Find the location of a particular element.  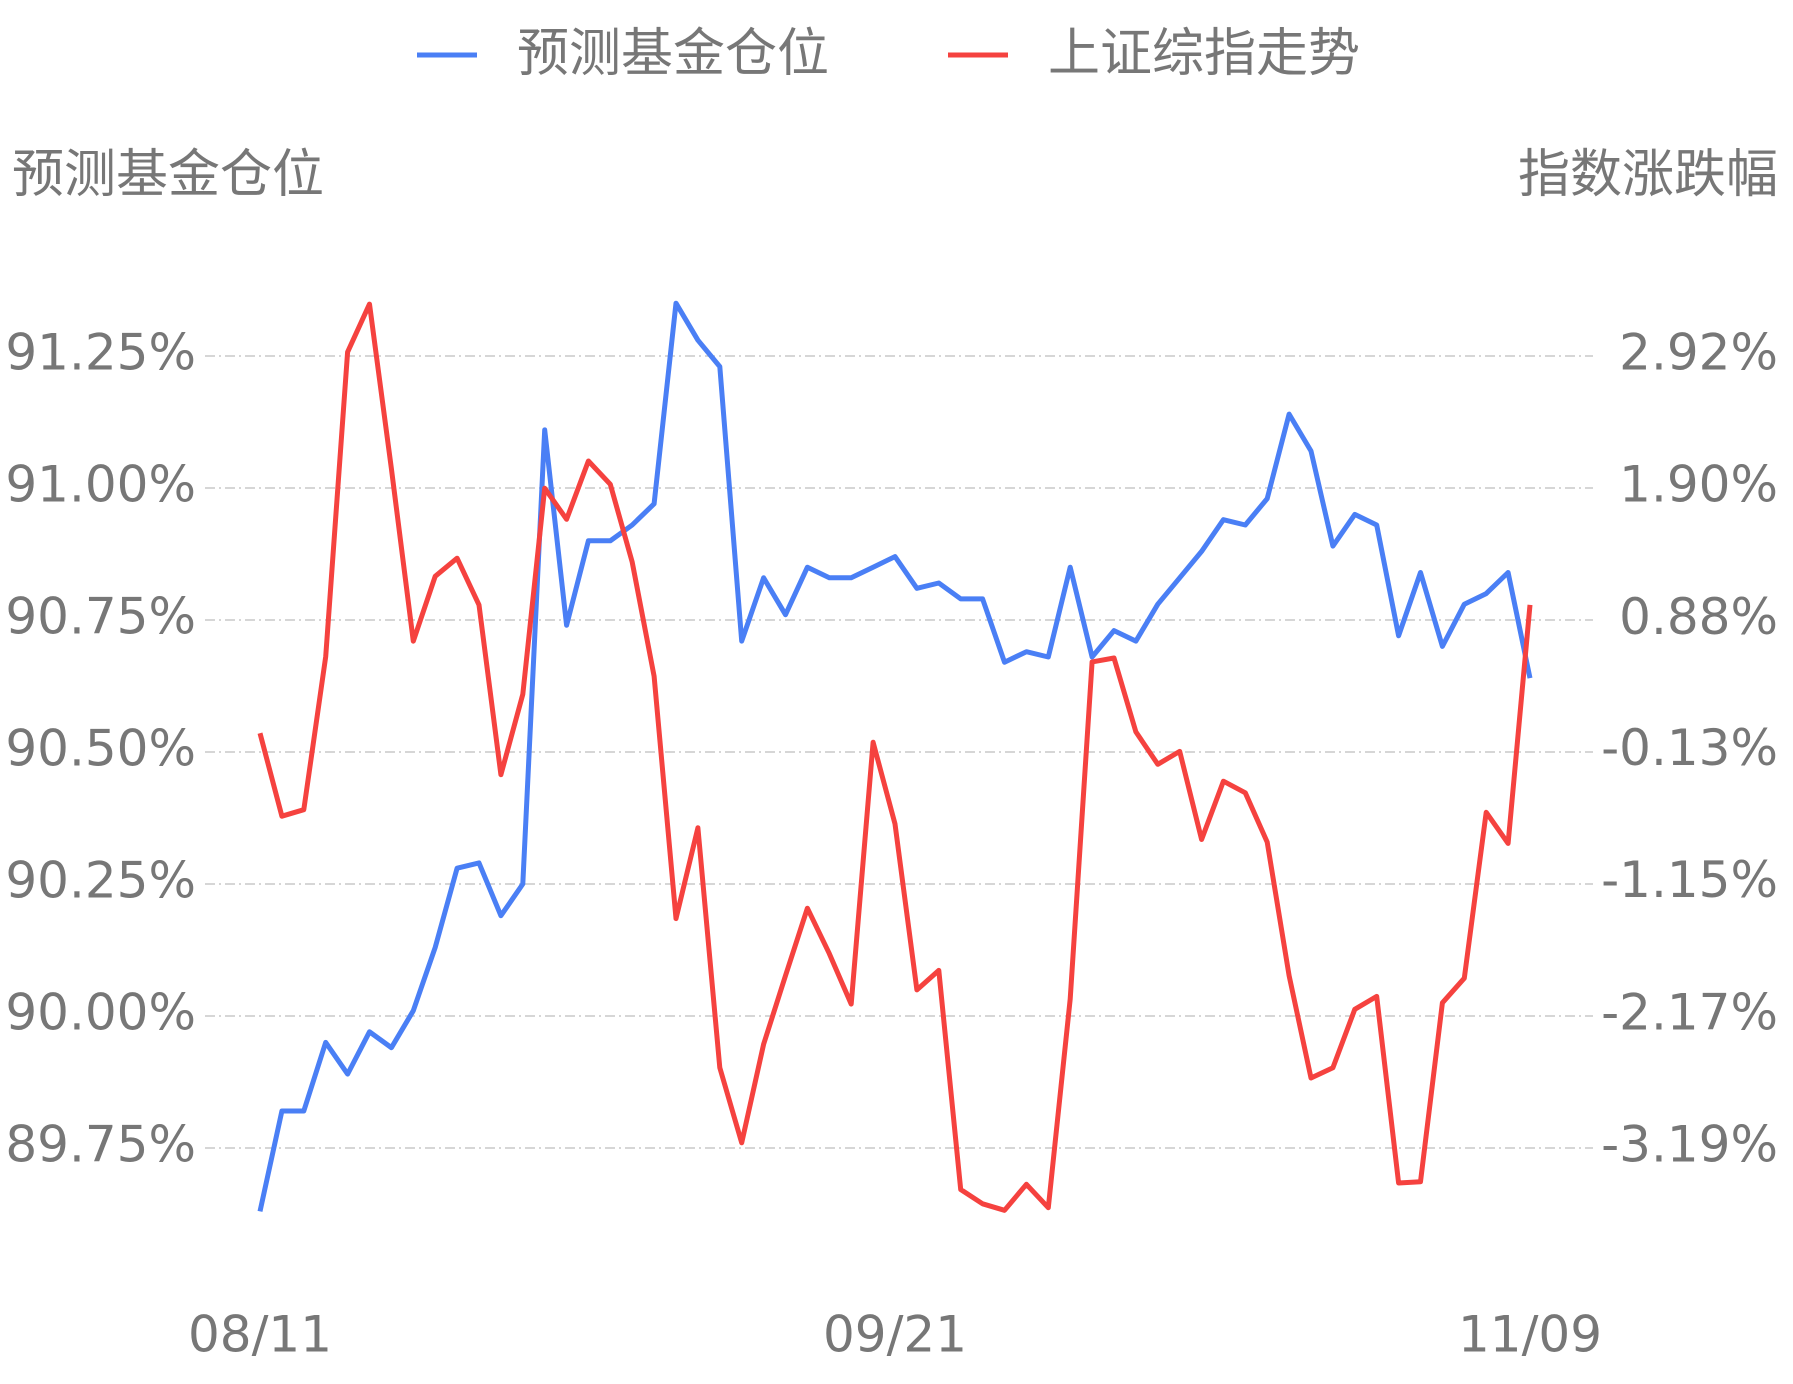

y-tick-label: 90.25% is located at coordinates (100, 881).